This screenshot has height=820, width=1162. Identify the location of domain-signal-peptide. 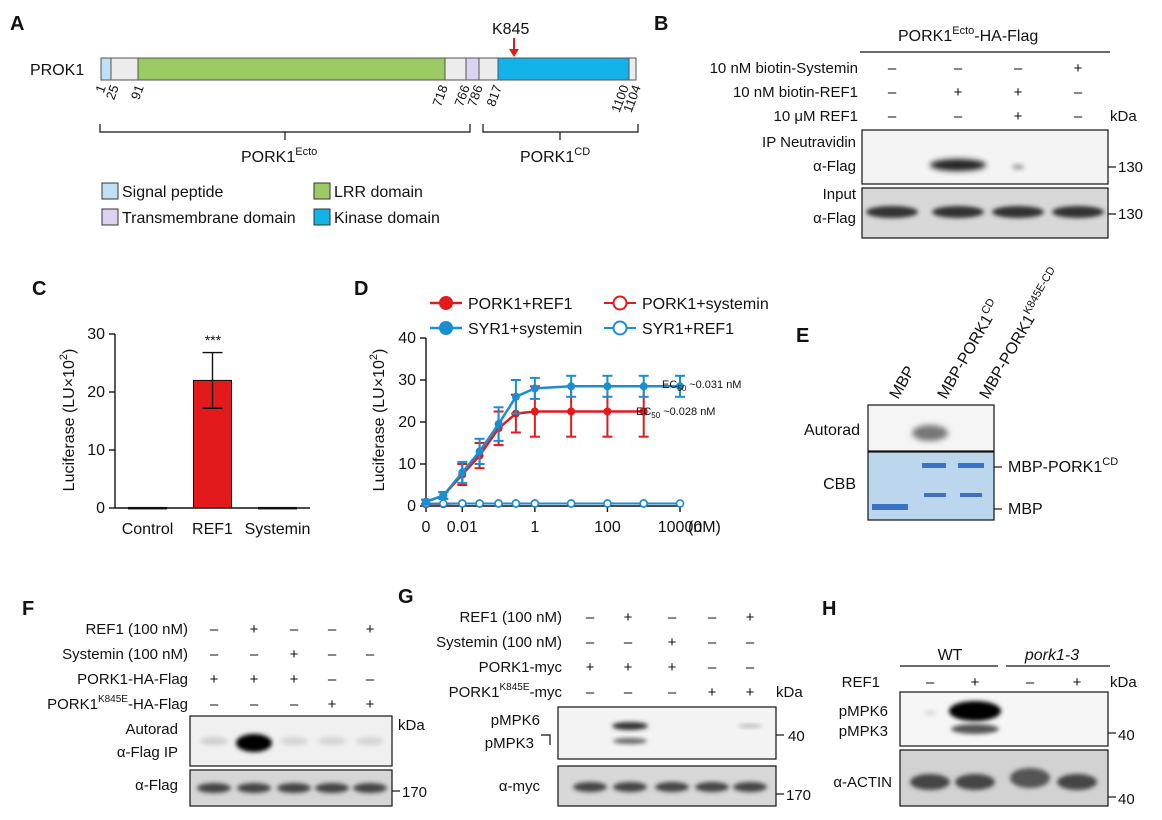
(106, 69).